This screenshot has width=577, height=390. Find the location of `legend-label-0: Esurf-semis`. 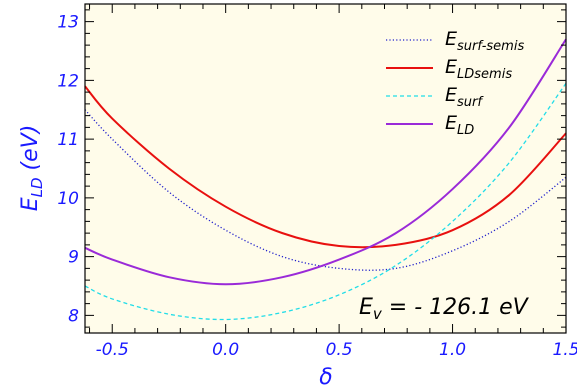

legend-label-0: Esurf-semis is located at coordinates (484, 41).